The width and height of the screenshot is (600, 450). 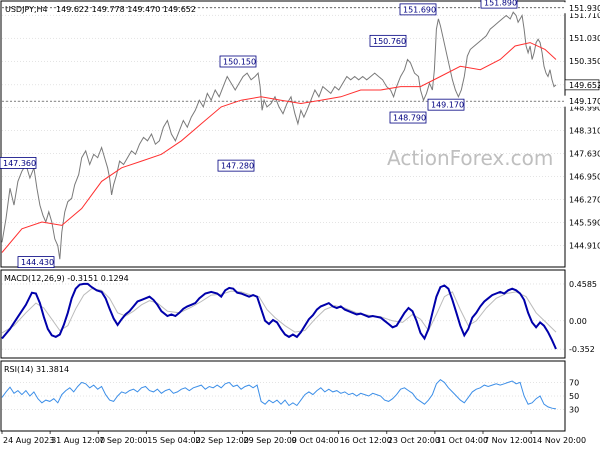 I want to click on price-y-tick-label: 147.630, so click(x=584, y=153).